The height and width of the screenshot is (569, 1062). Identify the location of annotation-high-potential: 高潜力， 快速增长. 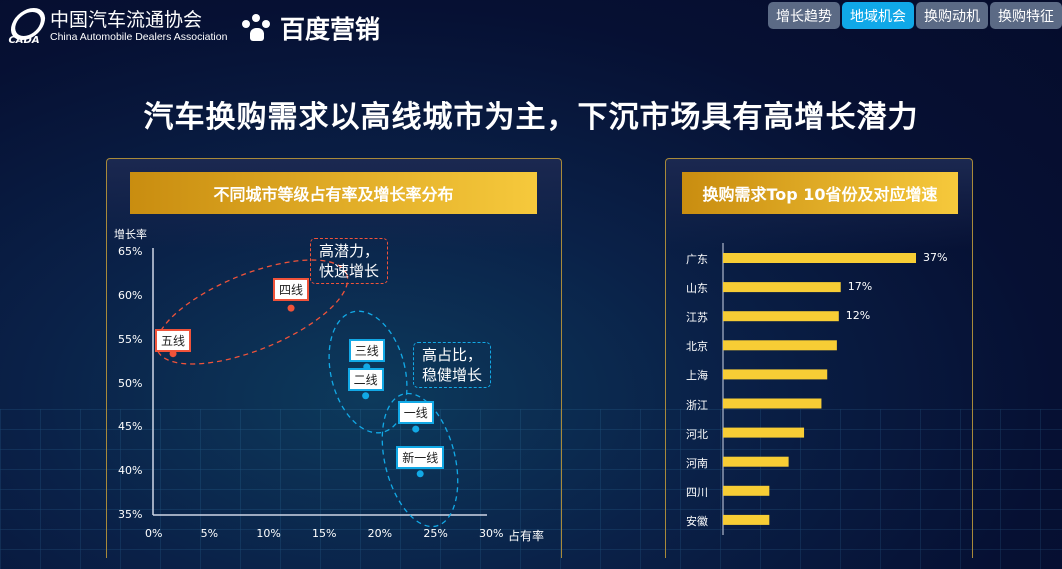
(349, 261).